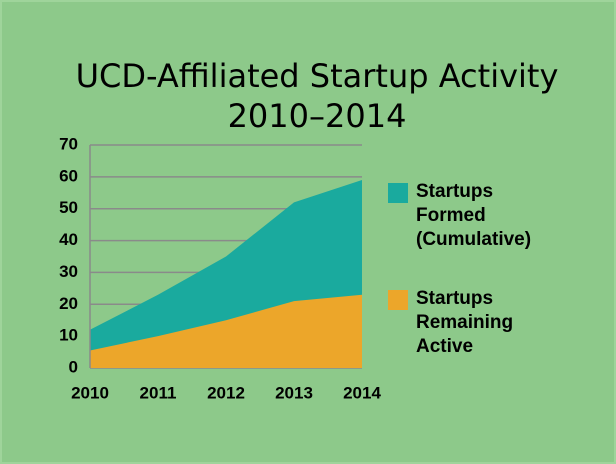  I want to click on chart-title: 2010–2014, so click(317, 116).